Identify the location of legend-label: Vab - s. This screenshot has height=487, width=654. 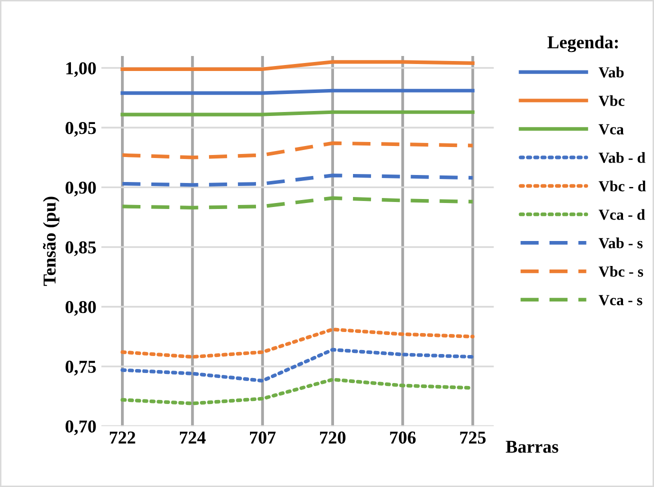
(620, 243).